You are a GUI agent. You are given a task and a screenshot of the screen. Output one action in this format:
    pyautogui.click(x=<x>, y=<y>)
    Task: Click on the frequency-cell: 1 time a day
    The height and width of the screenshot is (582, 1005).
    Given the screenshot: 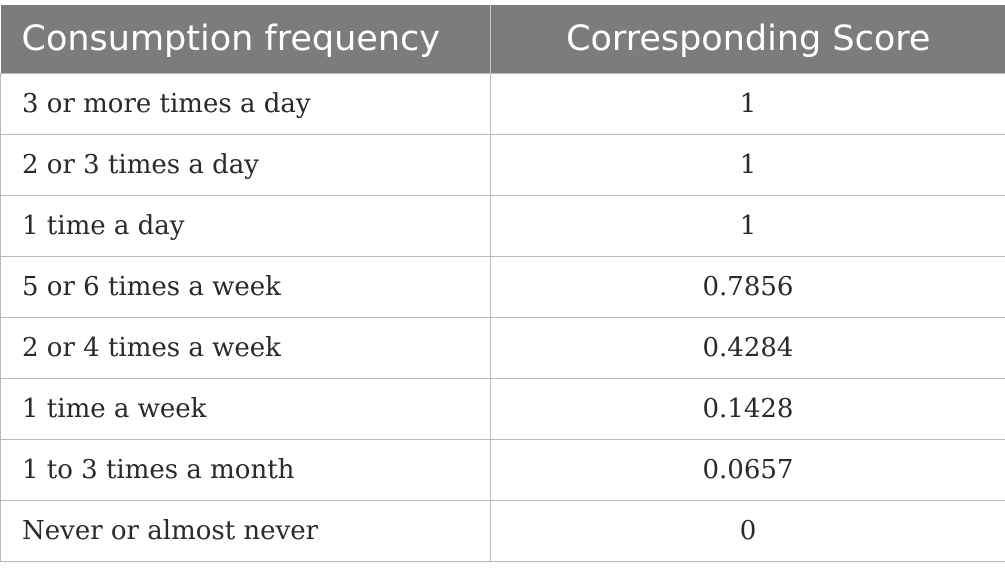 What is the action you would take?
    pyautogui.click(x=245, y=226)
    